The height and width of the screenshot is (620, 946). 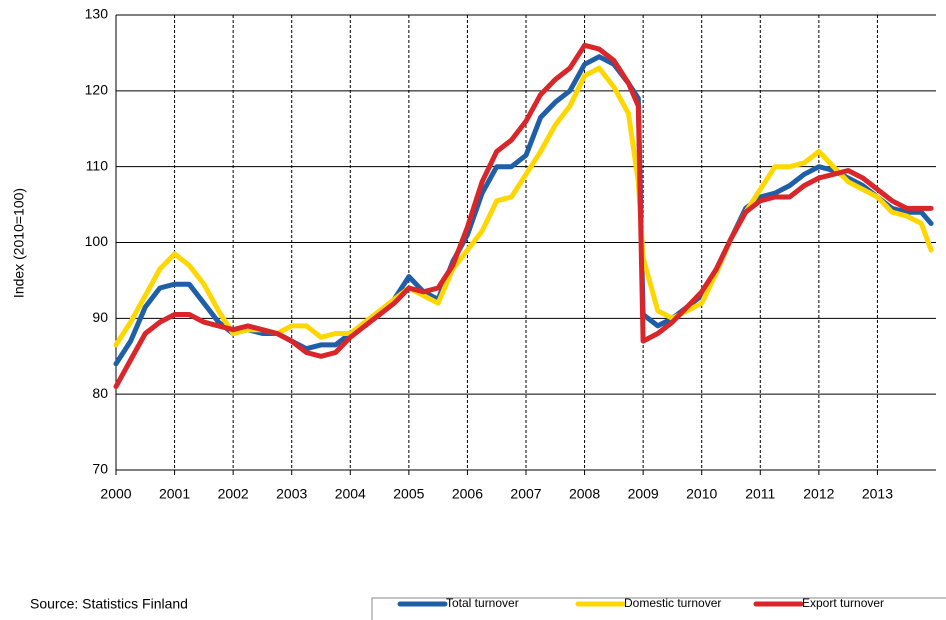 I want to click on x-tick-label: 2001, so click(x=174, y=494).